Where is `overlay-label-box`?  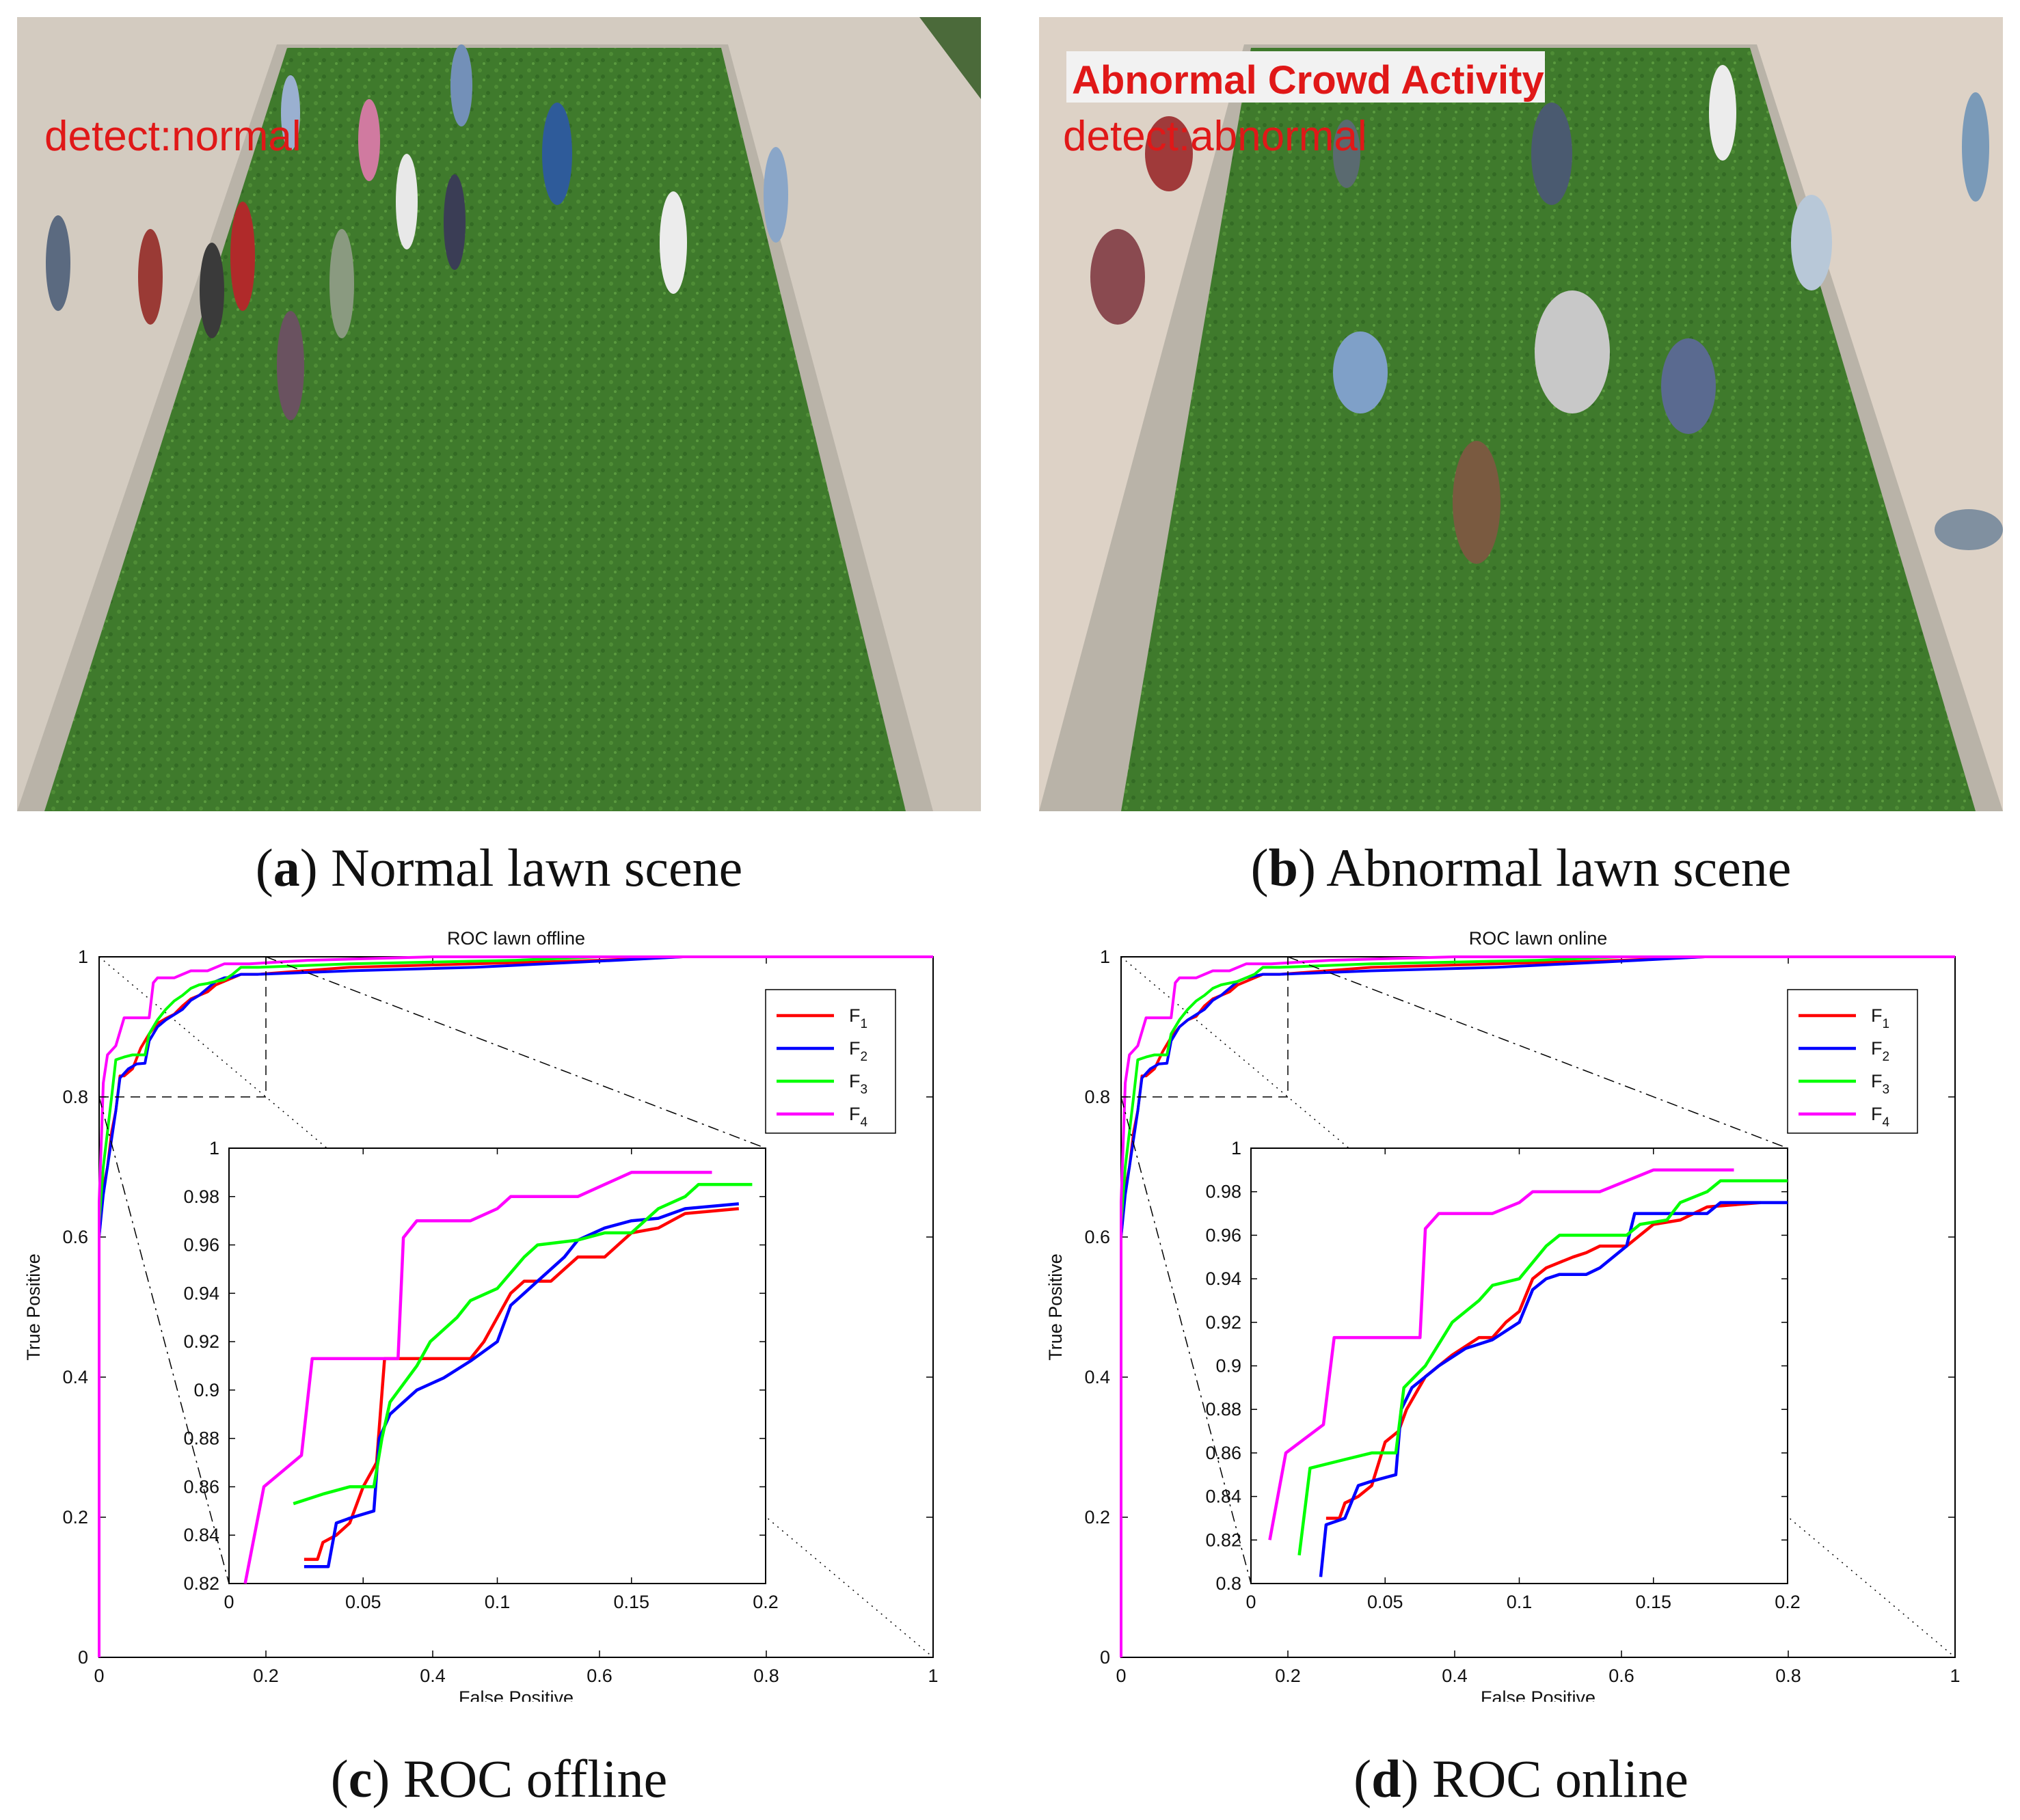 overlay-label-box is located at coordinates (1305, 77).